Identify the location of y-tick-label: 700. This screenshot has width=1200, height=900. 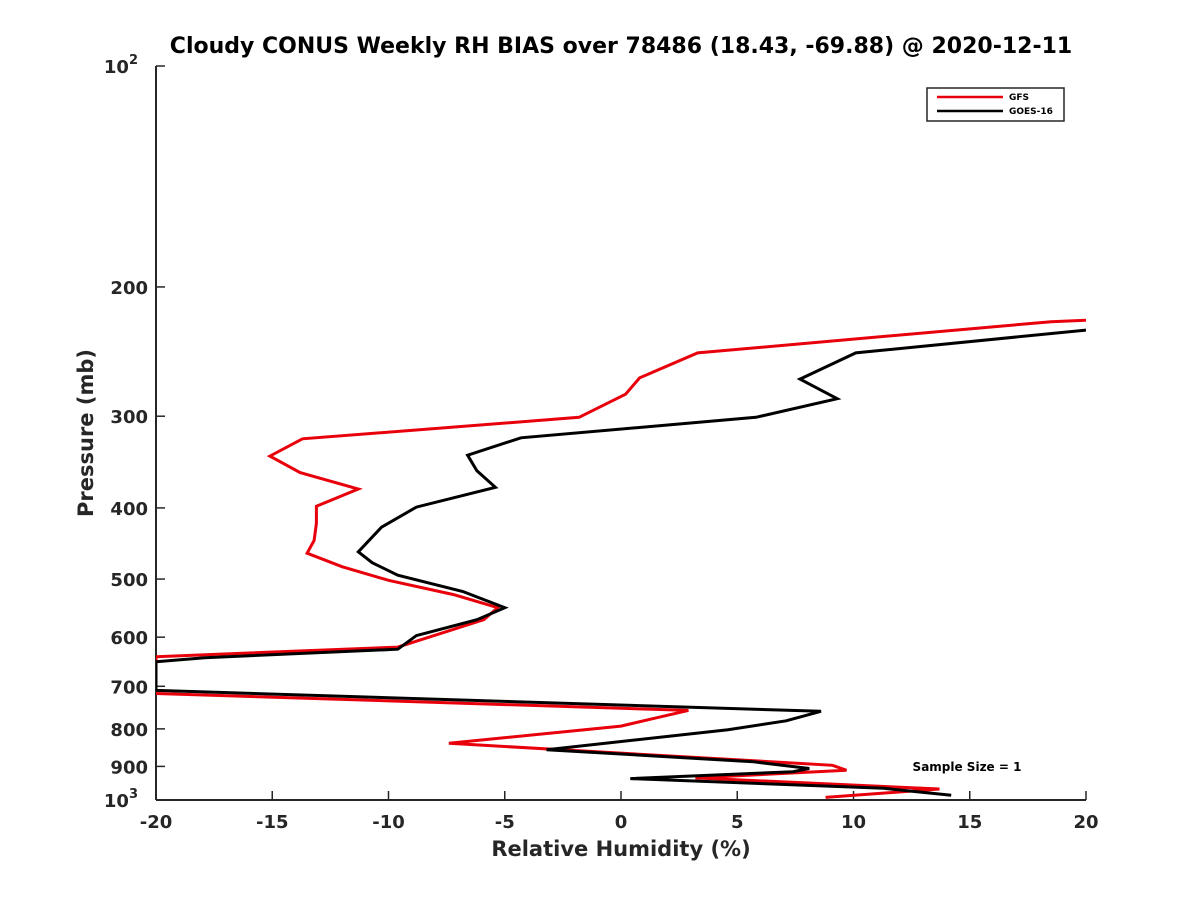
(129, 687).